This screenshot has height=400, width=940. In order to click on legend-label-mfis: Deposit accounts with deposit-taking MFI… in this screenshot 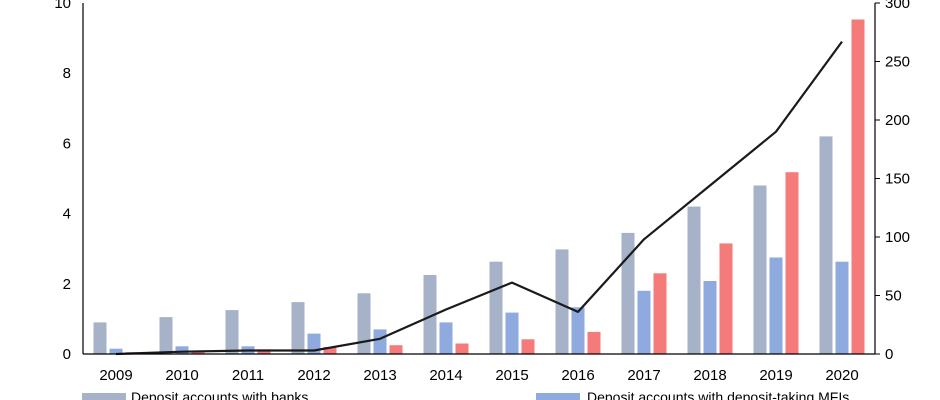, I will do `click(718, 394)`.